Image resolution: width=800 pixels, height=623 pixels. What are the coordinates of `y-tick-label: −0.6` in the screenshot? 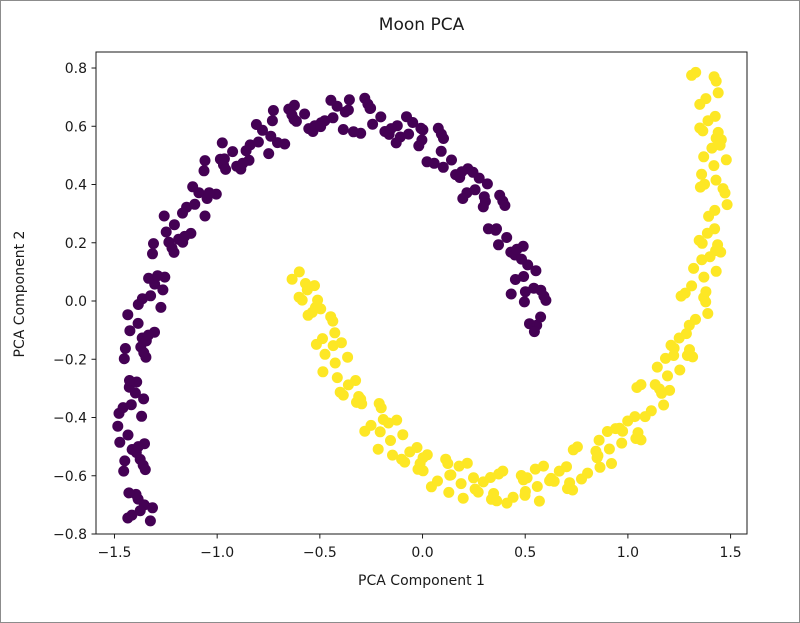 It's located at (70, 477).